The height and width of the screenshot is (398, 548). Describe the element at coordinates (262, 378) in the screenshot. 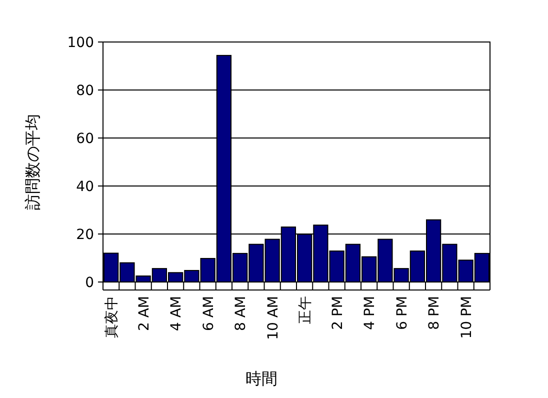

I see `x-axis-title: 時間` at that location.